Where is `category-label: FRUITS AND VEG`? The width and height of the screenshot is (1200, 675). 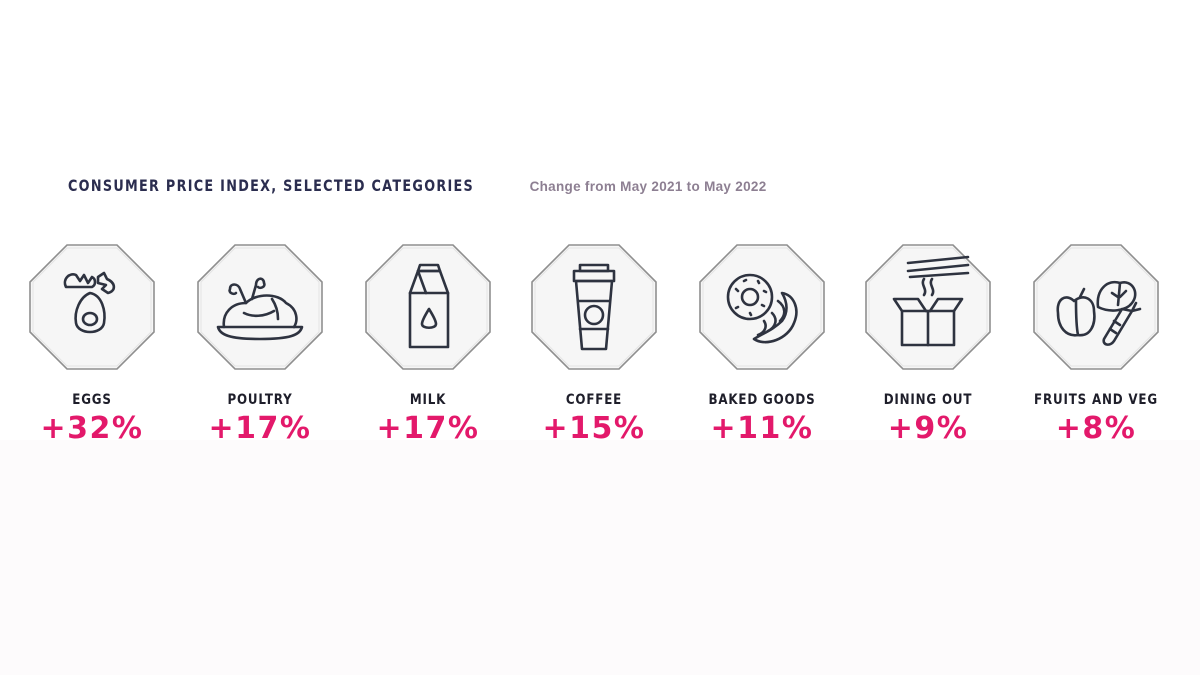
category-label: FRUITS AND VEG is located at coordinates (1096, 400).